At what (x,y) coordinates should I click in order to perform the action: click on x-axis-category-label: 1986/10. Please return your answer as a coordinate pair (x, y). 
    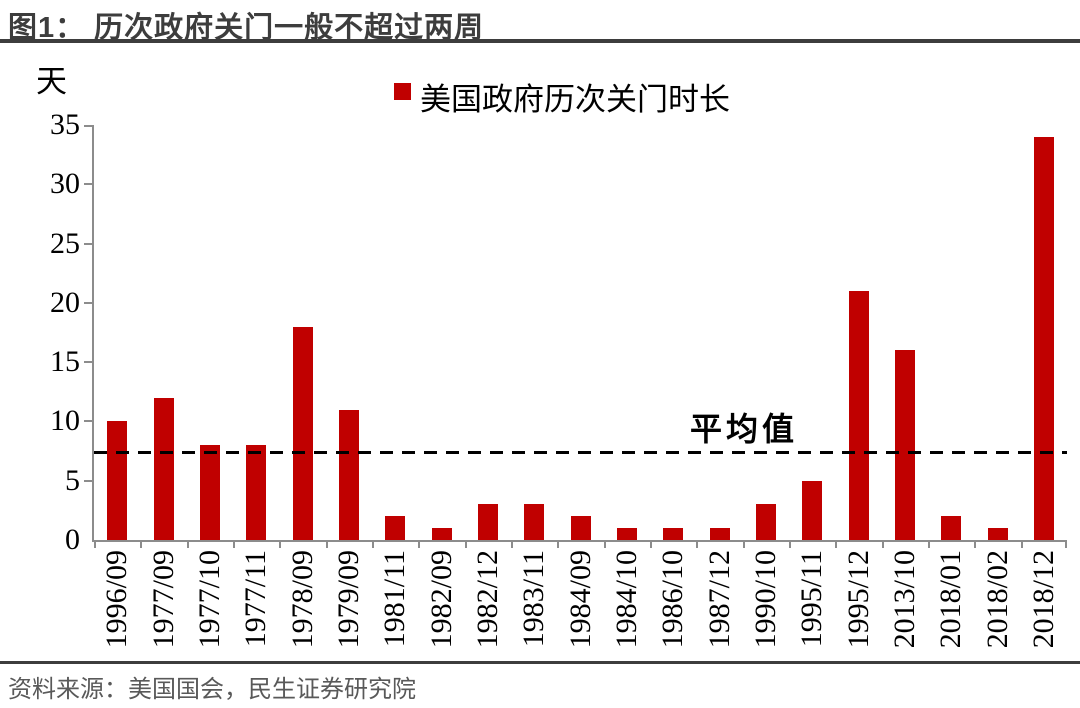
    Looking at the image, I should click on (673, 599).